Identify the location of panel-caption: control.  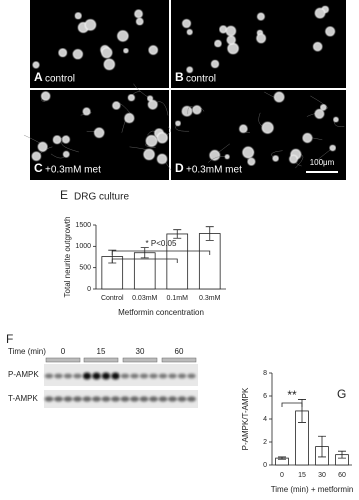
(60, 79).